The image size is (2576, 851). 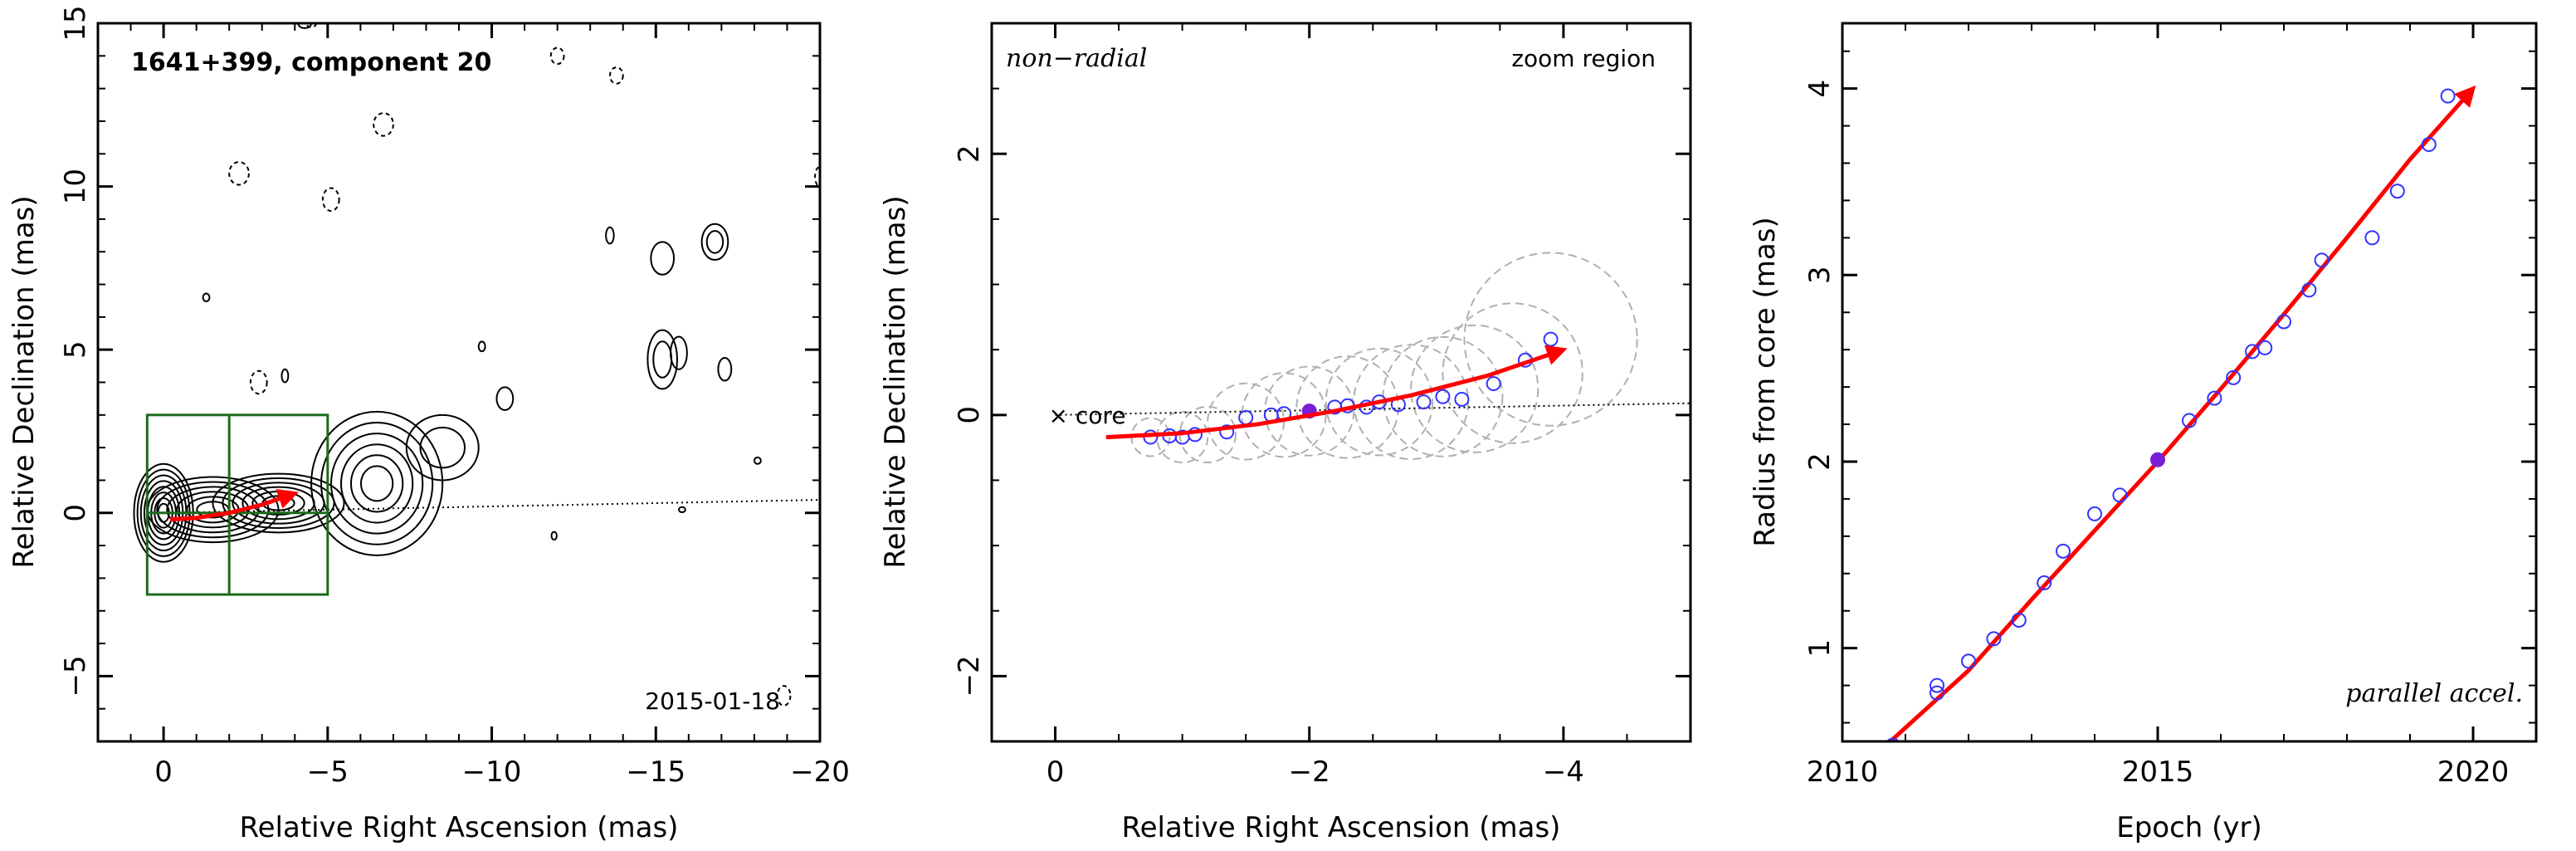 What do you see at coordinates (1820, 648) in the screenshot?
I see `y-tick-label: 1` at bounding box center [1820, 648].